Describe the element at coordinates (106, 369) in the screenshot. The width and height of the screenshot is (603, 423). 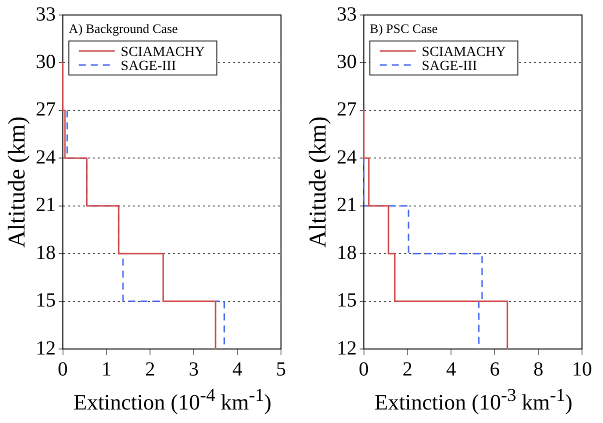
I see `x-tick-label: 1` at that location.